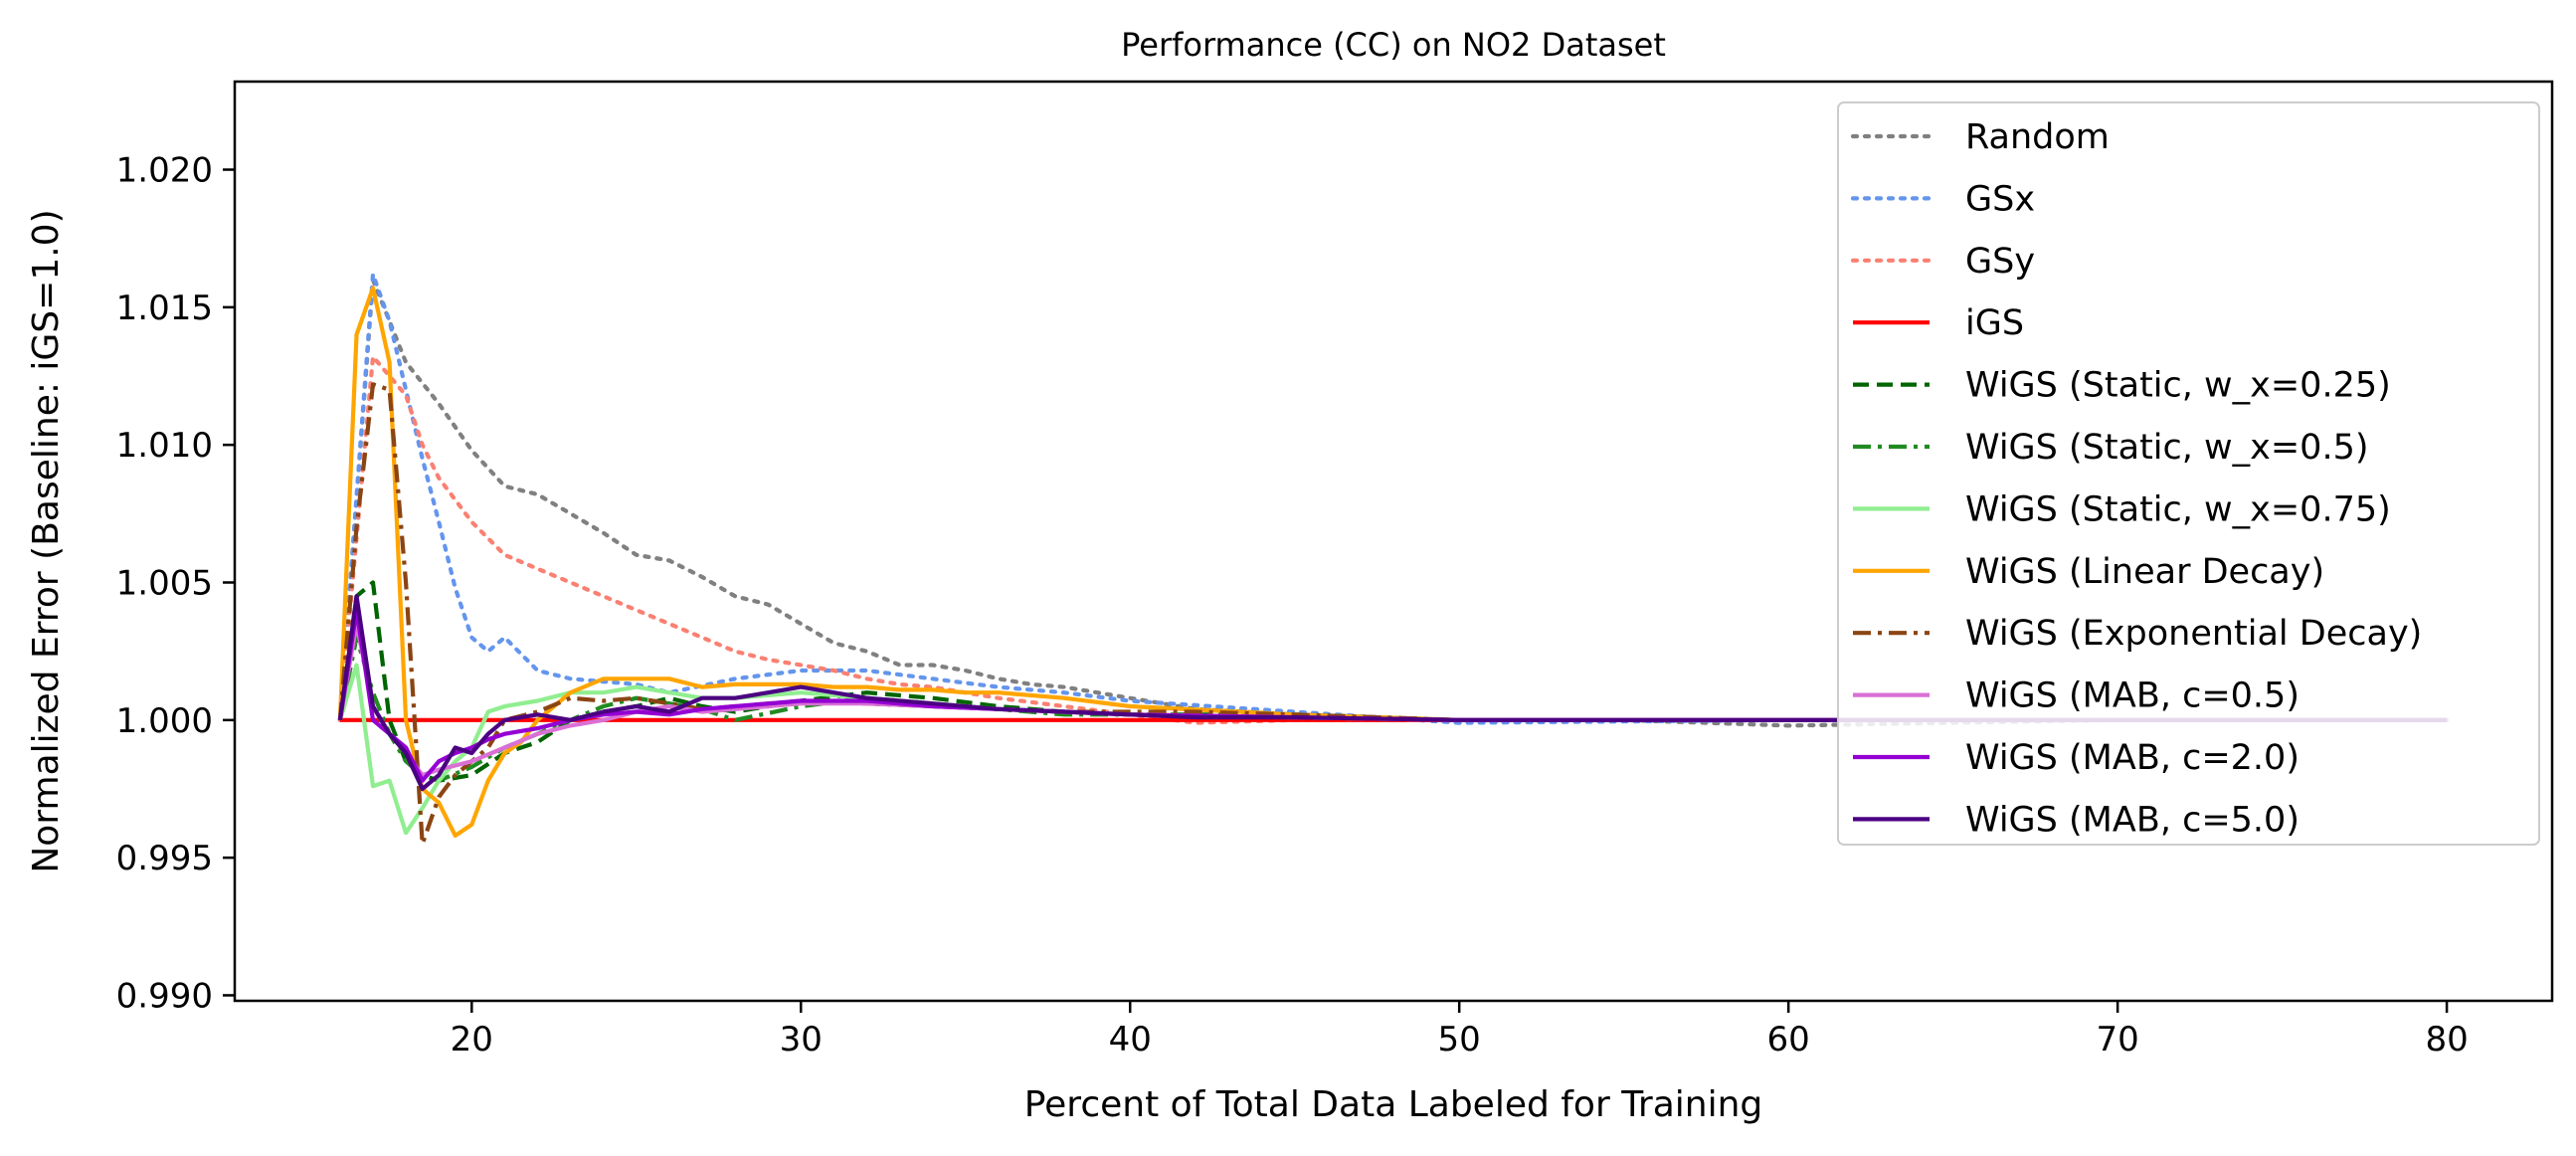 This screenshot has width=2576, height=1156. What do you see at coordinates (2132, 758) in the screenshot?
I see `legend-entry: WiGS (MAB, c=2.0)` at bounding box center [2132, 758].